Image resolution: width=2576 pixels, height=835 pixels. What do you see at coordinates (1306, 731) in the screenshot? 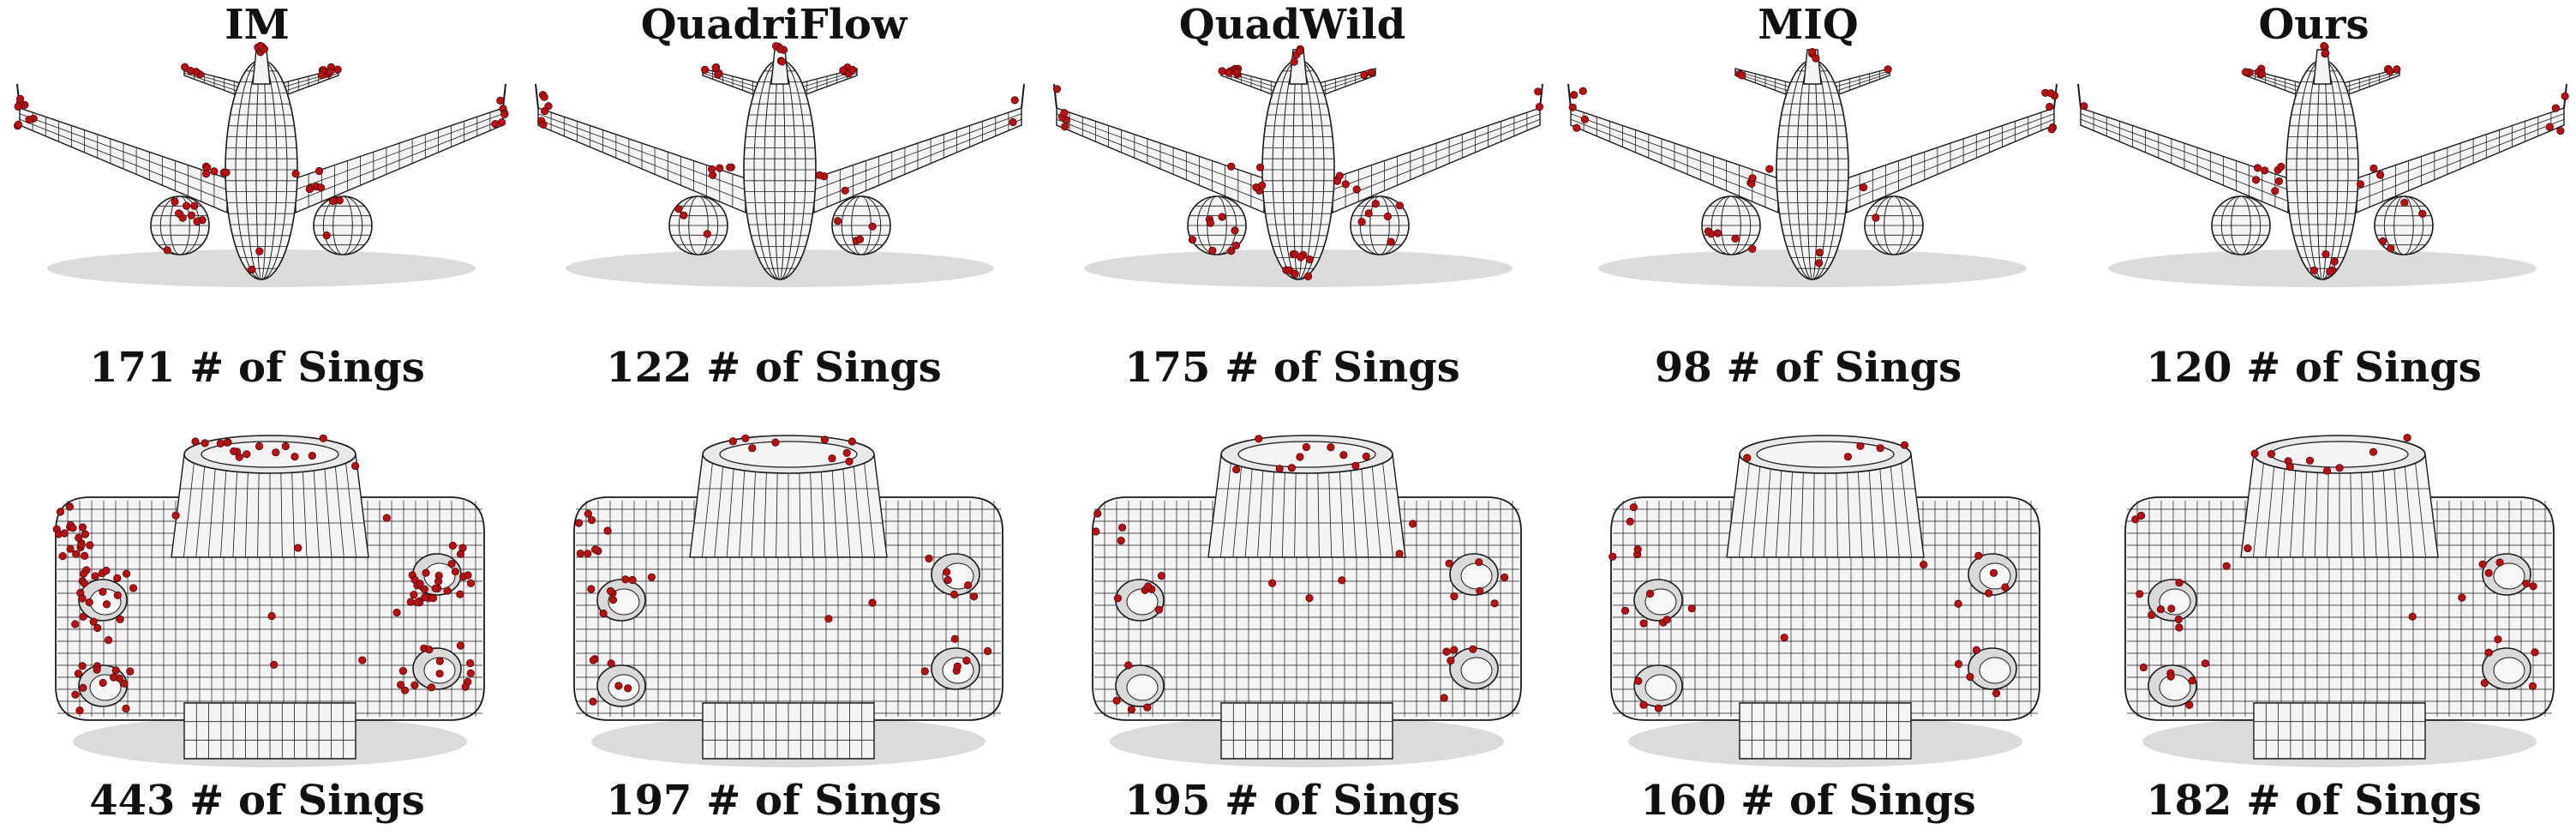
I see `lower-cylinder` at bounding box center [1306, 731].